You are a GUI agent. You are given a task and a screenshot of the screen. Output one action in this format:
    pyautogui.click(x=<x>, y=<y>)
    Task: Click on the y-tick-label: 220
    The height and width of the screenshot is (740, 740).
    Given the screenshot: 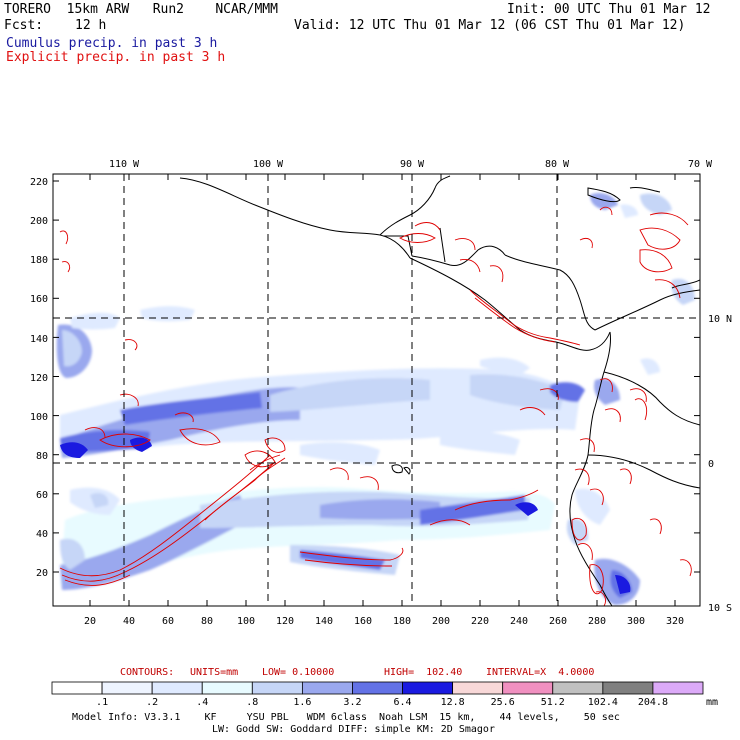 What is the action you would take?
    pyautogui.click(x=39, y=182)
    